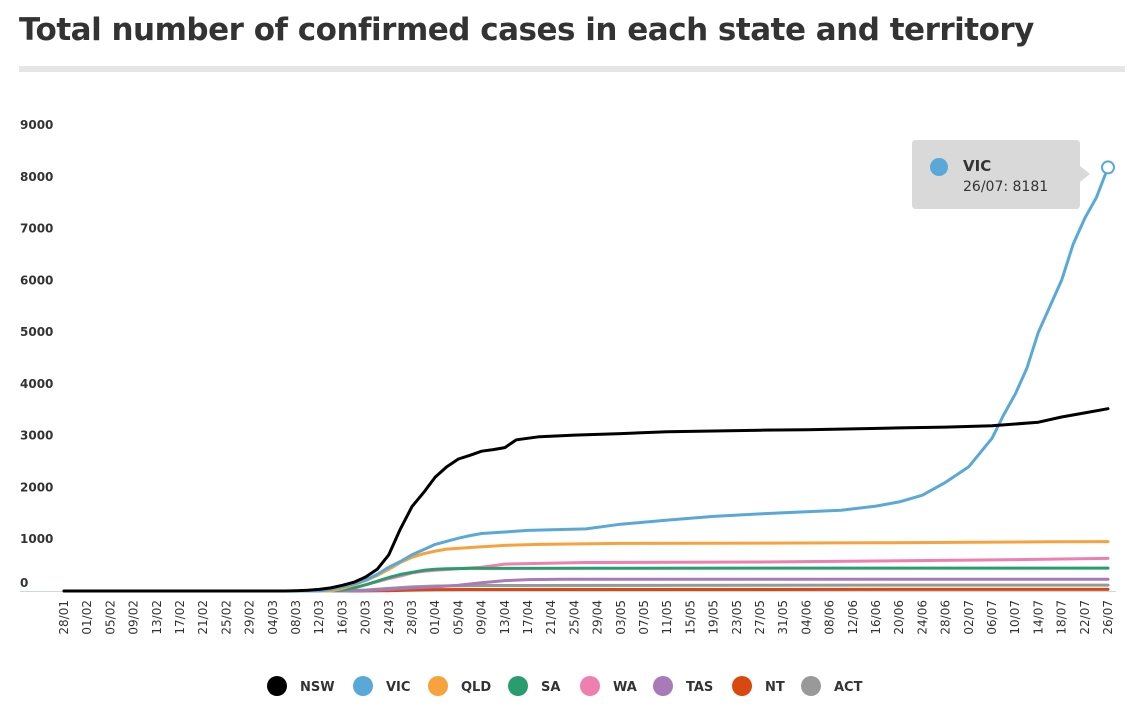 The height and width of the screenshot is (708, 1145). What do you see at coordinates (36, 487) in the screenshot?
I see `y-tick-label: 2000` at bounding box center [36, 487].